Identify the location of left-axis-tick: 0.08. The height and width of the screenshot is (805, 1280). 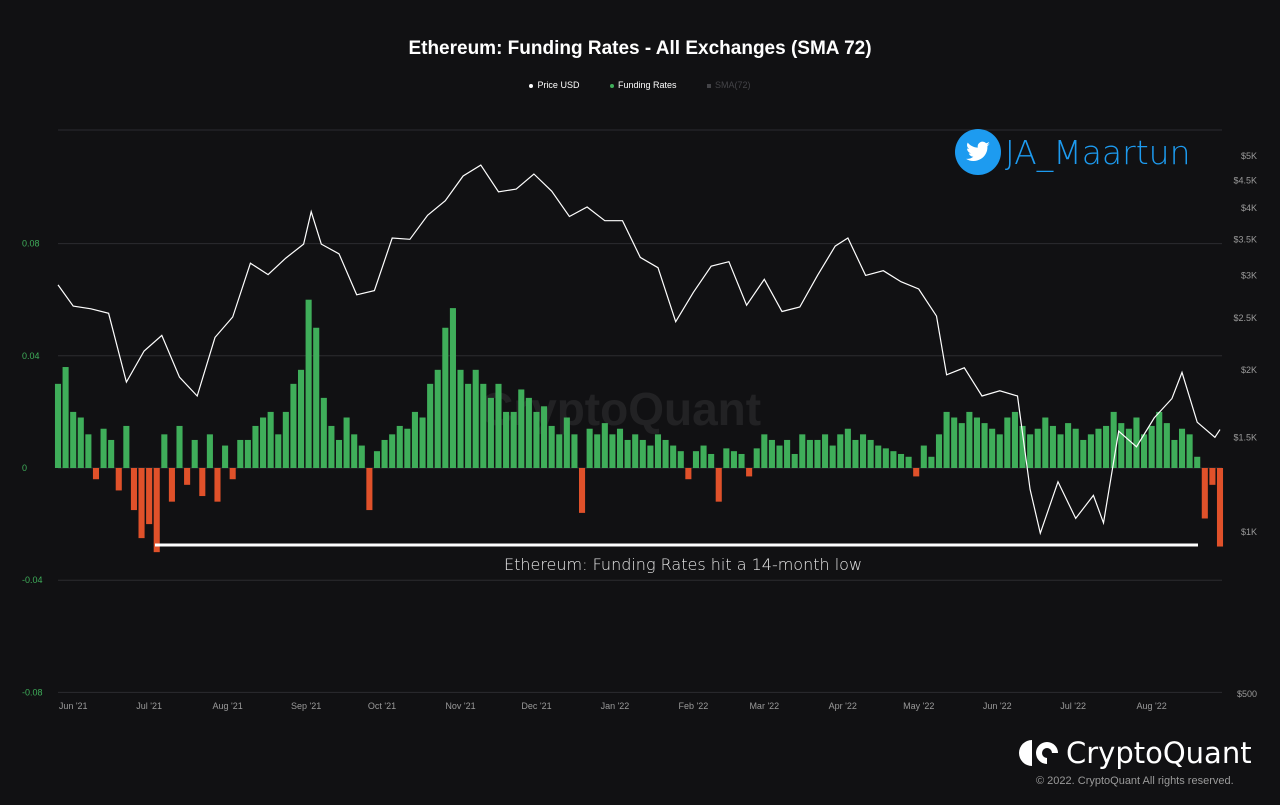
(31, 244).